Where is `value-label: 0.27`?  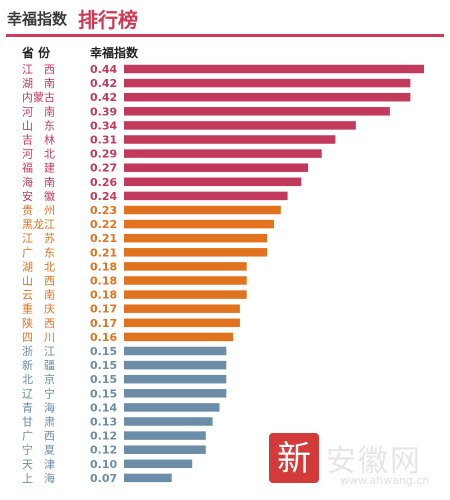
value-label: 0.27 is located at coordinates (103, 168).